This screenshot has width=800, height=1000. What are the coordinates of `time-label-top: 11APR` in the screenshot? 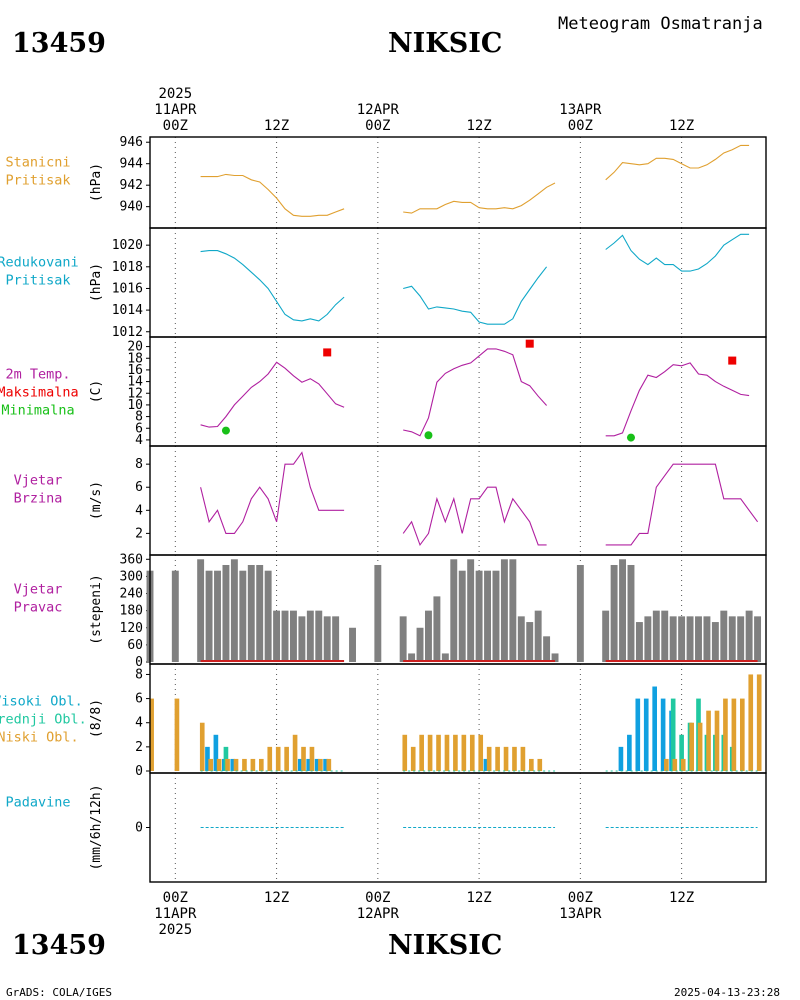 It's located at (175, 110).